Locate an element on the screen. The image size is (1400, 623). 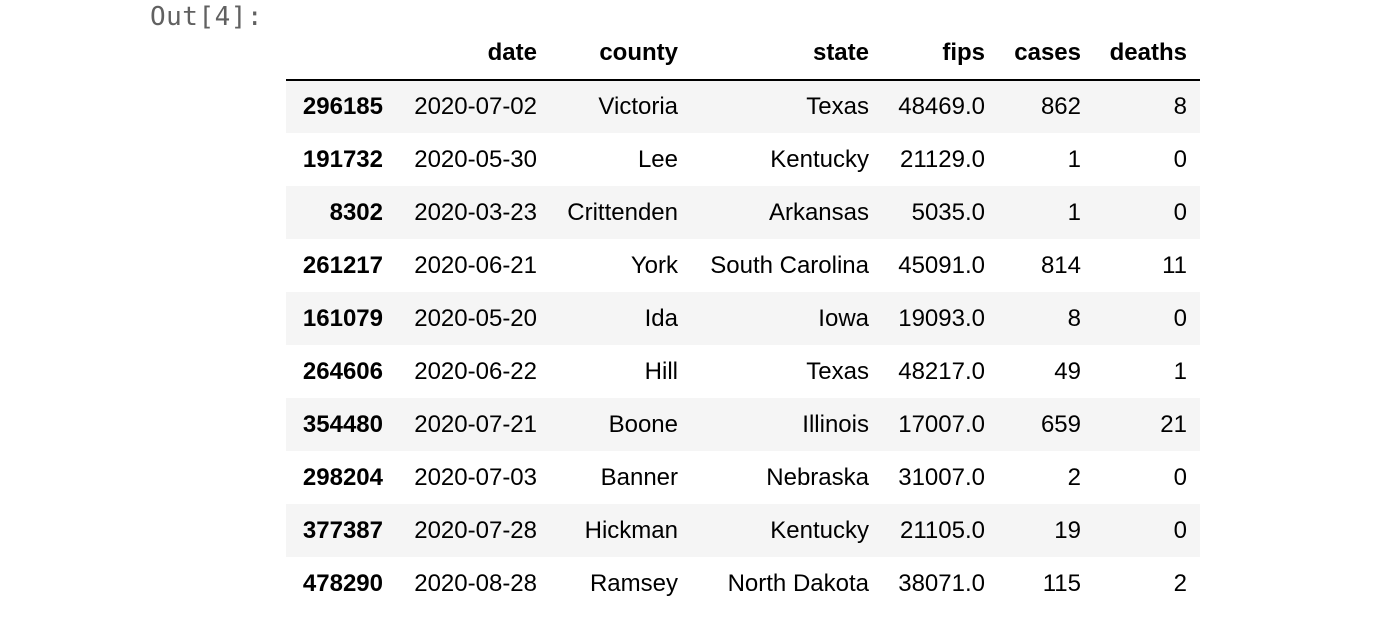
cell-date: 2020-05-30 is located at coordinates (475, 159).